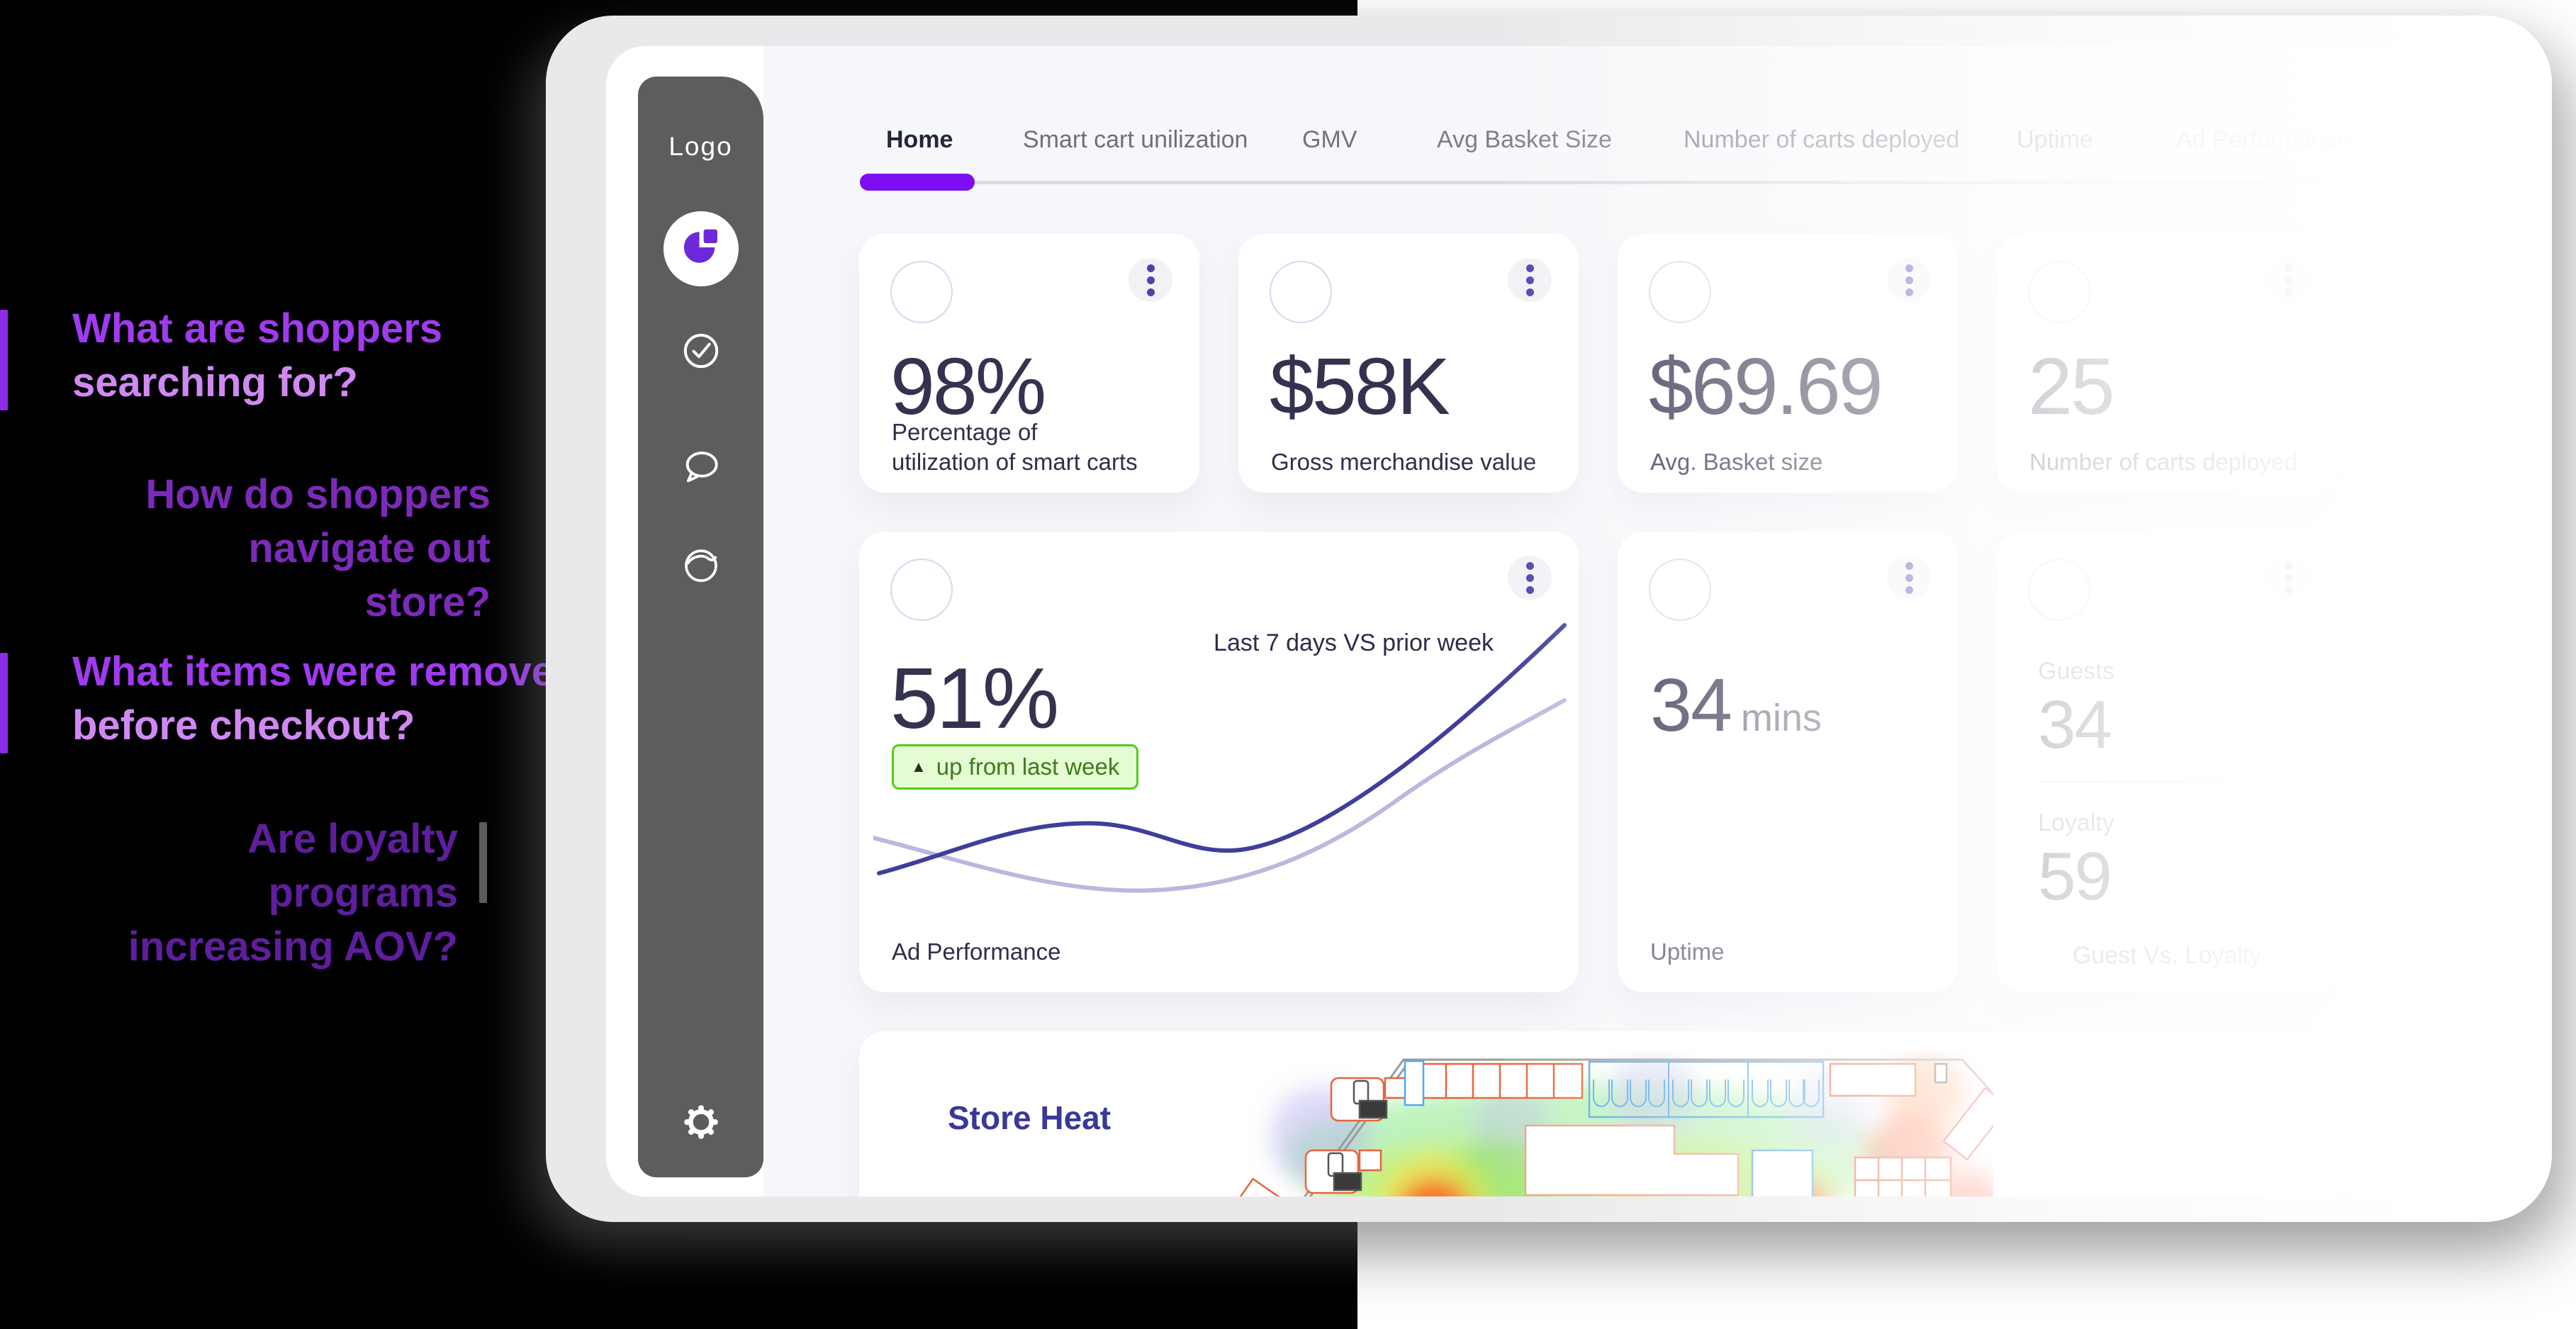 Image resolution: width=2576 pixels, height=1329 pixels. I want to click on stat-value: 34, so click(1691, 705).